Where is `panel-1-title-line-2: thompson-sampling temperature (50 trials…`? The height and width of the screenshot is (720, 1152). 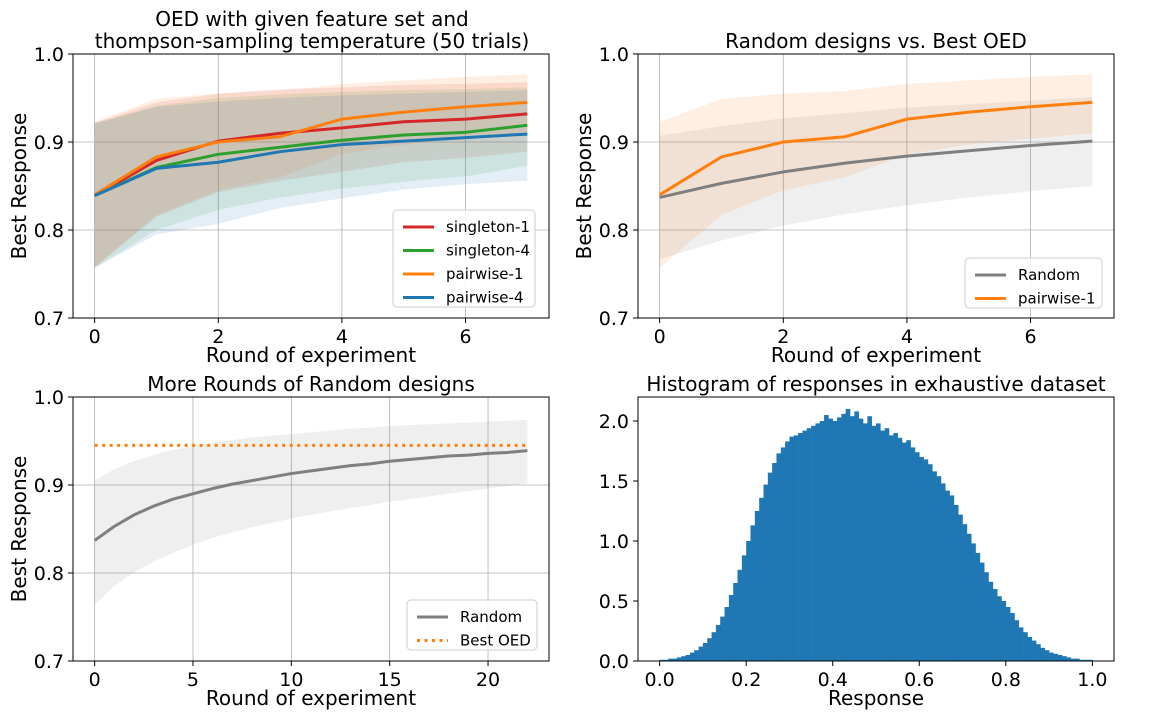 panel-1-title-line-2: thompson-sampling temperature (50 trials… is located at coordinates (312, 41).